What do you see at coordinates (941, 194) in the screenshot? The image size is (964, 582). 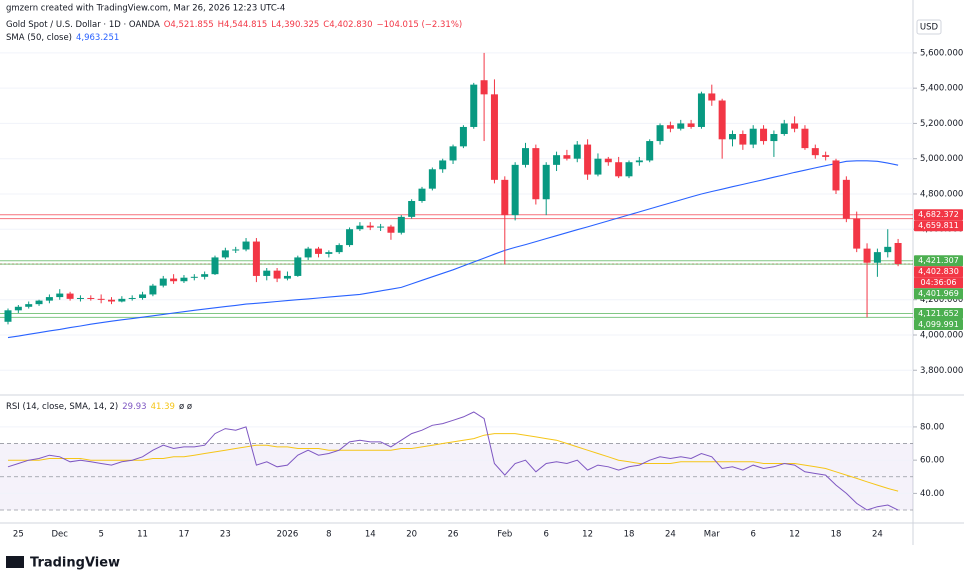 I see `y-tick-label: 4,800.000` at bounding box center [941, 194].